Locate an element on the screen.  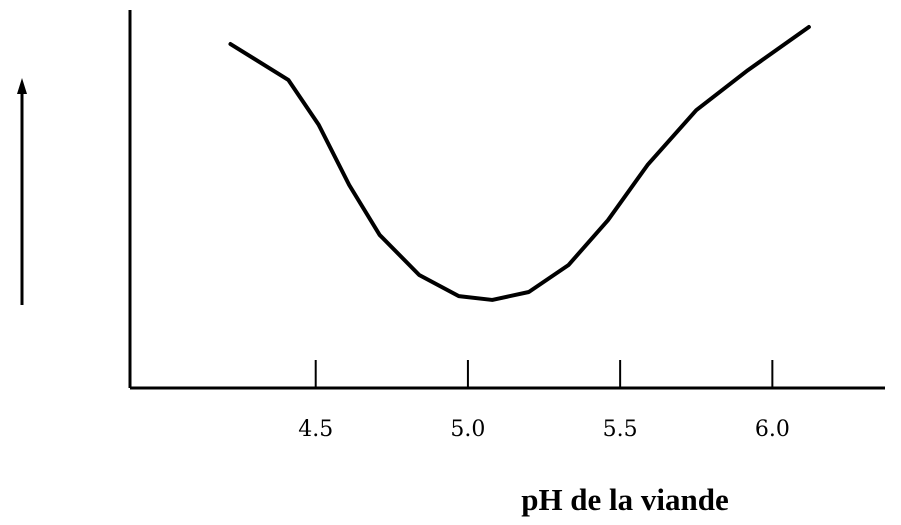
x-tick-label: 5.5 is located at coordinates (620, 429).